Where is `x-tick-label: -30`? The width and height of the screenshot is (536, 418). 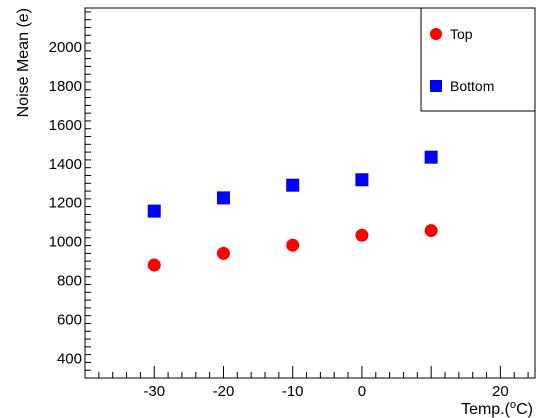 x-tick-label: -30 is located at coordinates (154, 391).